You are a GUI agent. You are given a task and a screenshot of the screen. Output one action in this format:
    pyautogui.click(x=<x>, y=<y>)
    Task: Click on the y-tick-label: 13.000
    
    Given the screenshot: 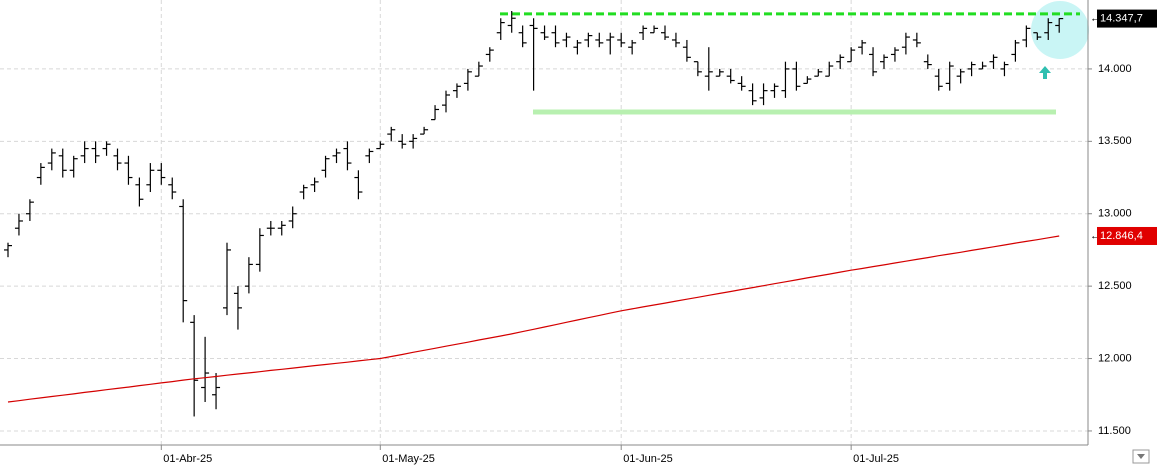 What is the action you would take?
    pyautogui.click(x=1115, y=214)
    